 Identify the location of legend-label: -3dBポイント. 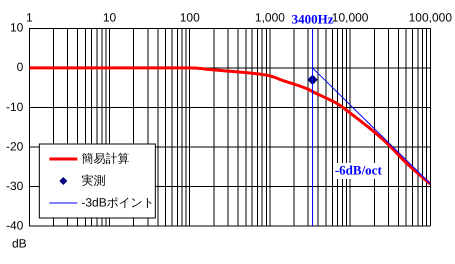
(118, 202).